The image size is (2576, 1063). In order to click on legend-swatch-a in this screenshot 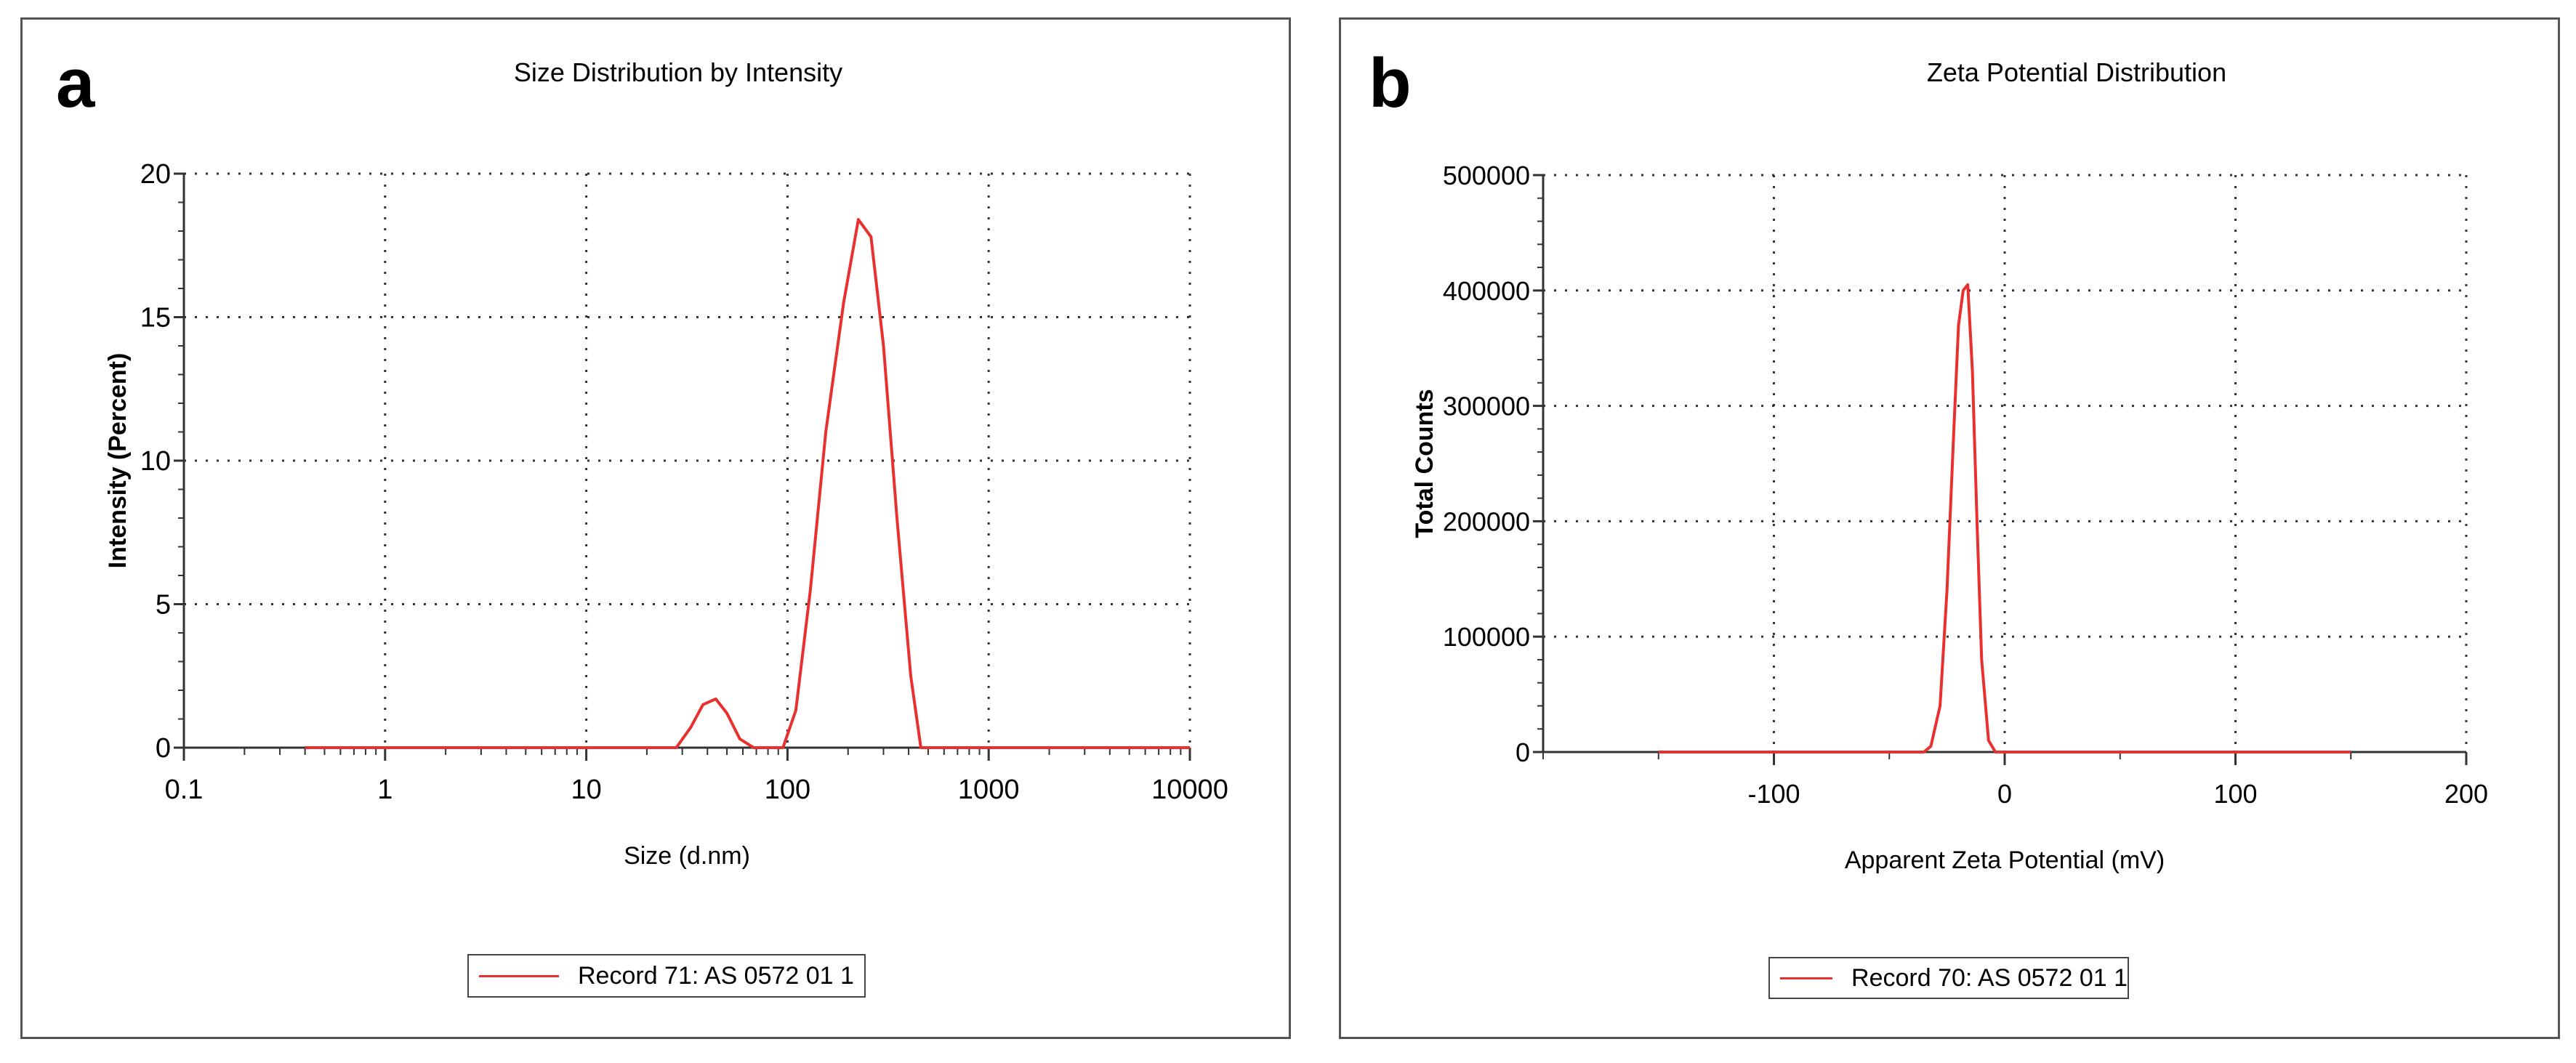, I will do `click(519, 975)`.